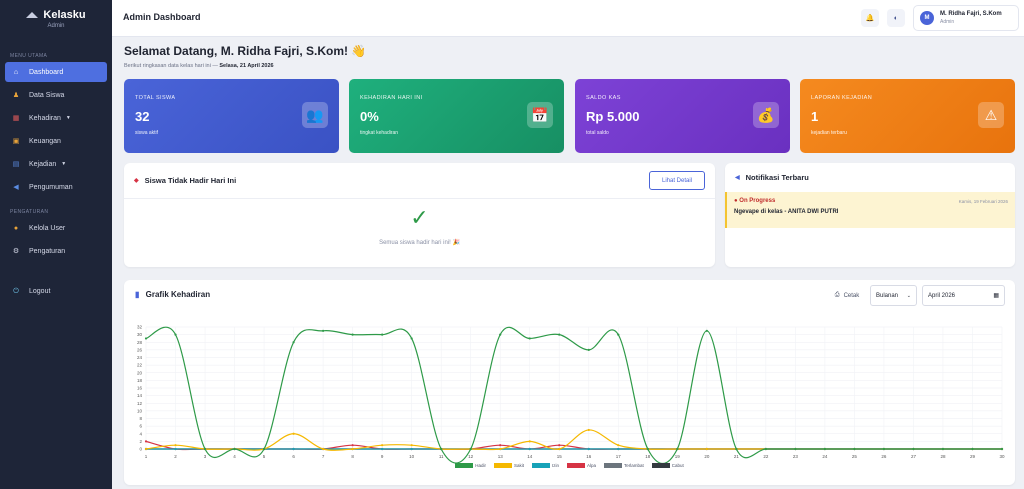 Image resolution: width=1024 pixels, height=489 pixels. Describe the element at coordinates (140, 334) in the screenshot. I see `y-tick-label: 30` at that location.